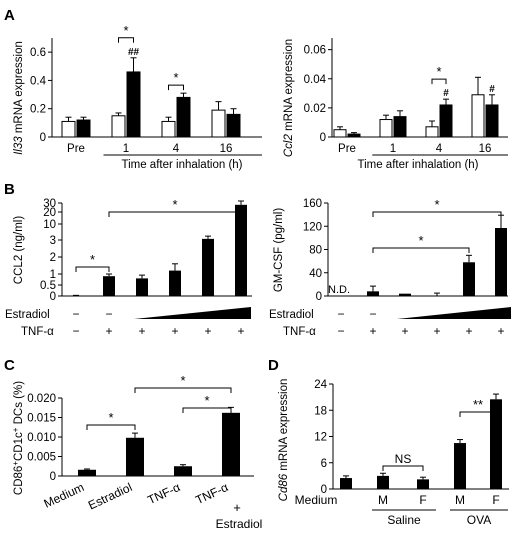  I want to click on D-group-label: Saline, so click(404, 520).